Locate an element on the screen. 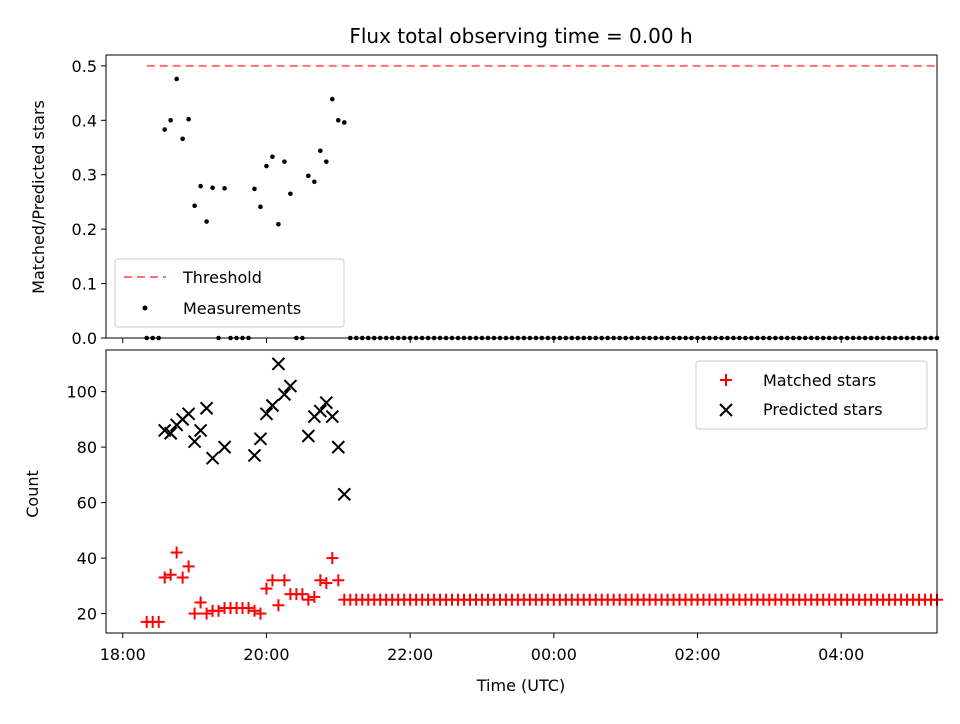 The height and width of the screenshot is (724, 960). x-tick-label: 22:00 is located at coordinates (410, 654).